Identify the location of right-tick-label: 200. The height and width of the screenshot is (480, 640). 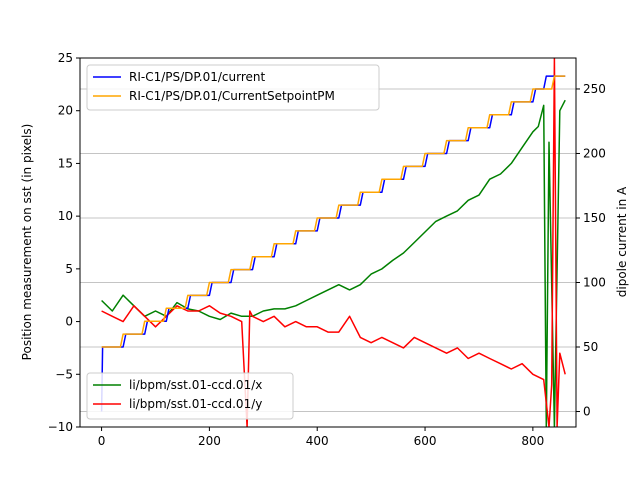
(594, 153).